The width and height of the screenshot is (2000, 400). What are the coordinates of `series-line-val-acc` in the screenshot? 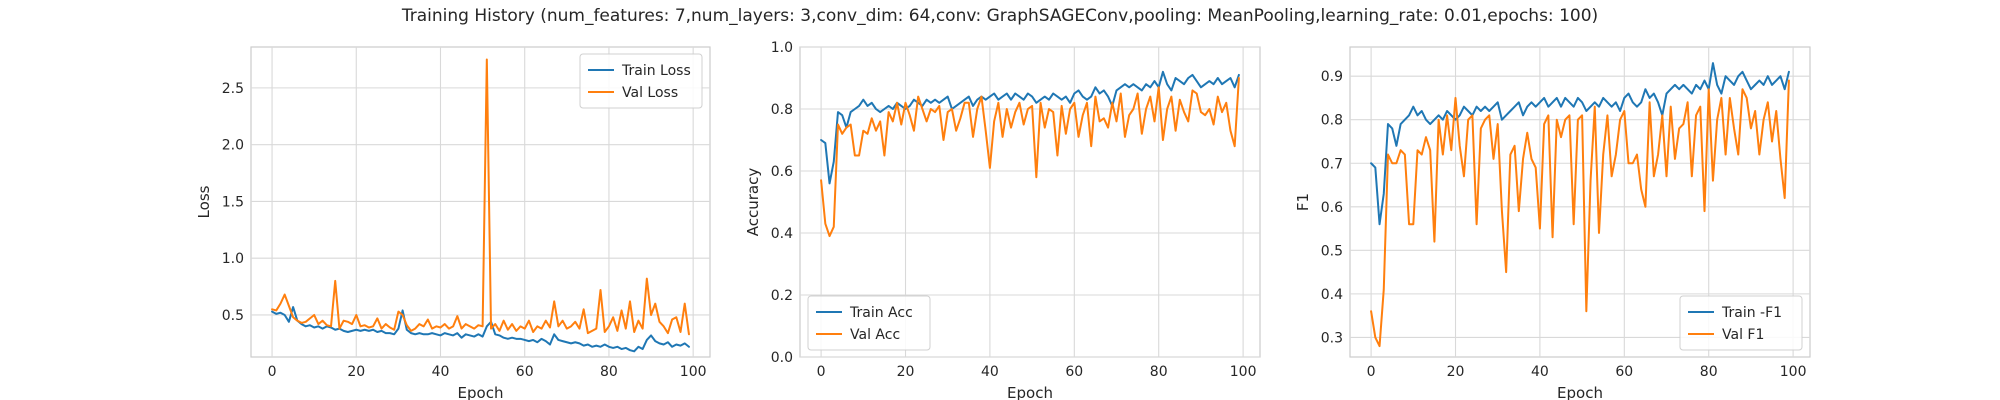 It's located at (1030, 157).